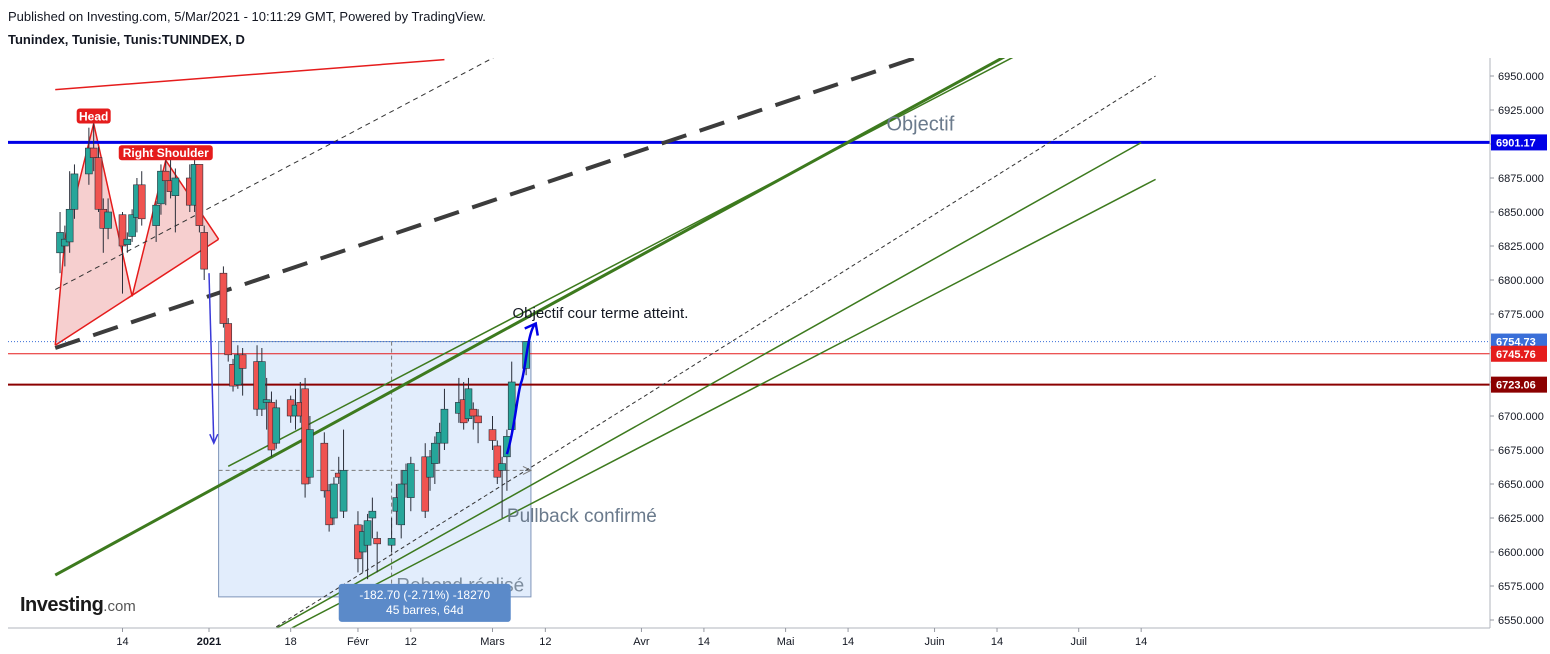 This screenshot has width=1550, height=654. What do you see at coordinates (1521, 417) in the screenshot?
I see `y-tick-label: 6700.000` at bounding box center [1521, 417].